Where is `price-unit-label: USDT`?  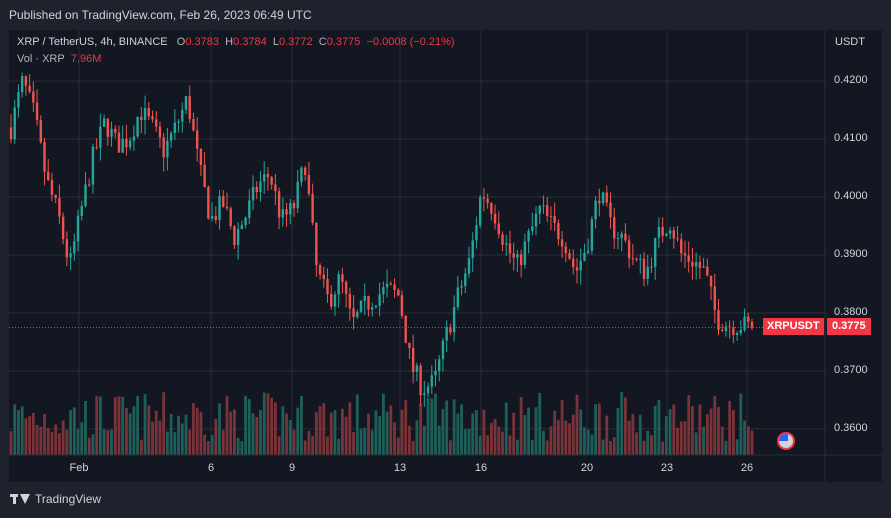 price-unit-label: USDT is located at coordinates (850, 42).